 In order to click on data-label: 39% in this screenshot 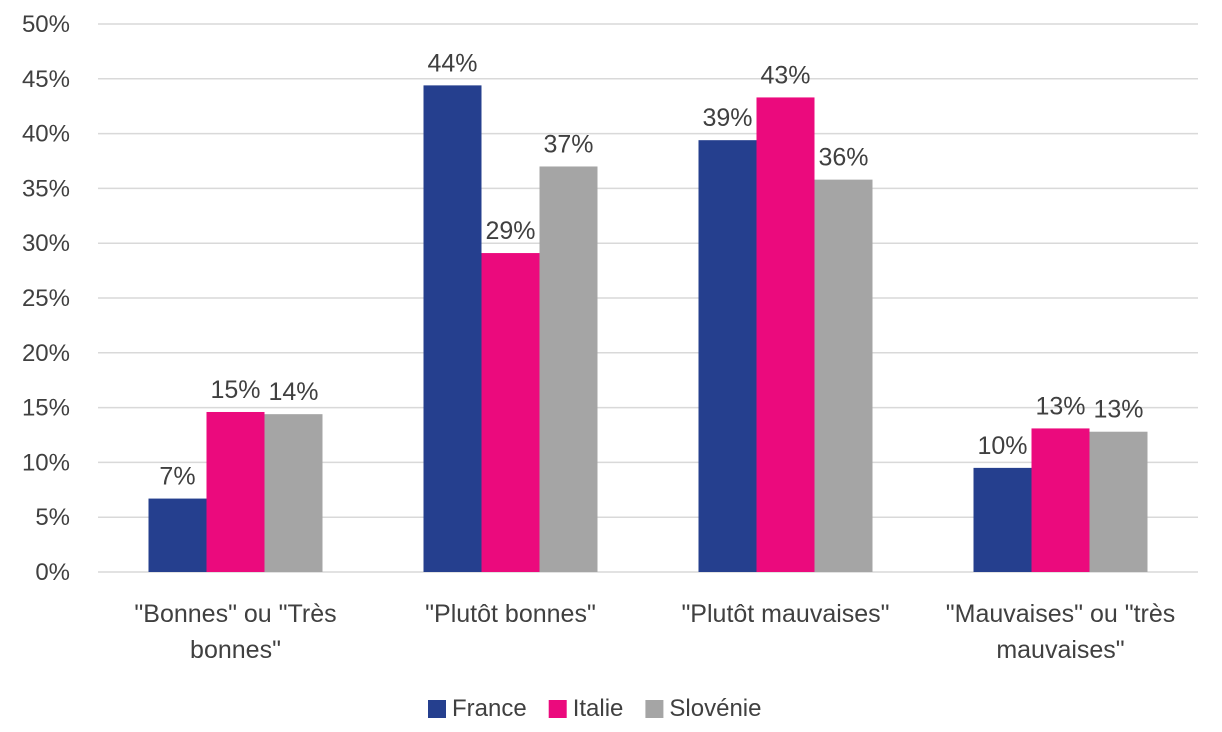, I will do `click(727, 118)`.